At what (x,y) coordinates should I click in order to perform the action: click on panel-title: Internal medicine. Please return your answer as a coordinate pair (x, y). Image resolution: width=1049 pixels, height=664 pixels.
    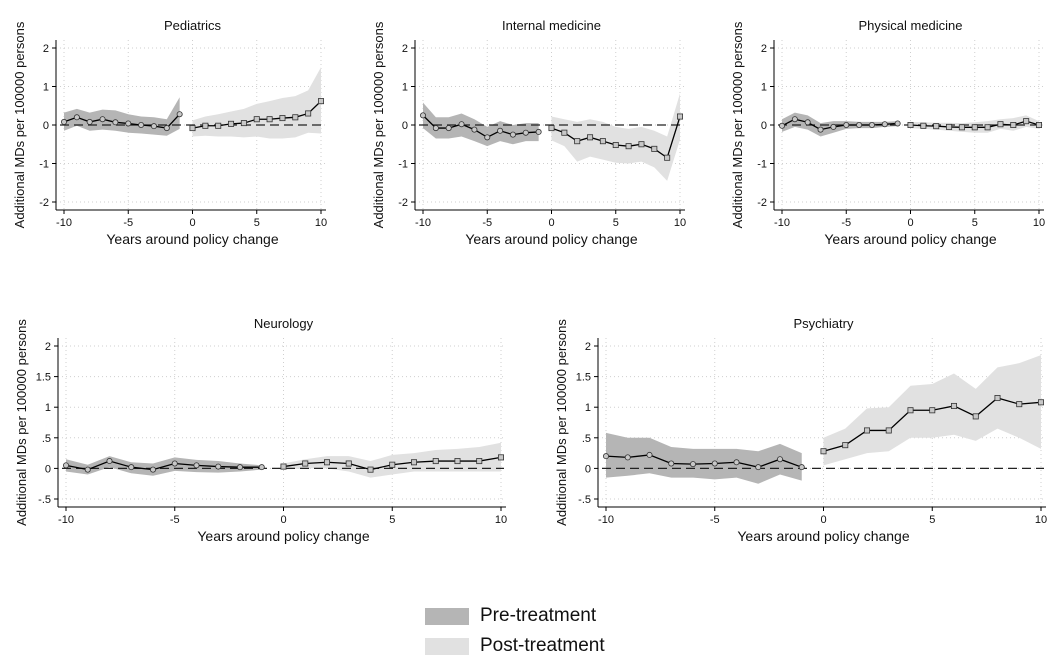
    Looking at the image, I should click on (551, 25).